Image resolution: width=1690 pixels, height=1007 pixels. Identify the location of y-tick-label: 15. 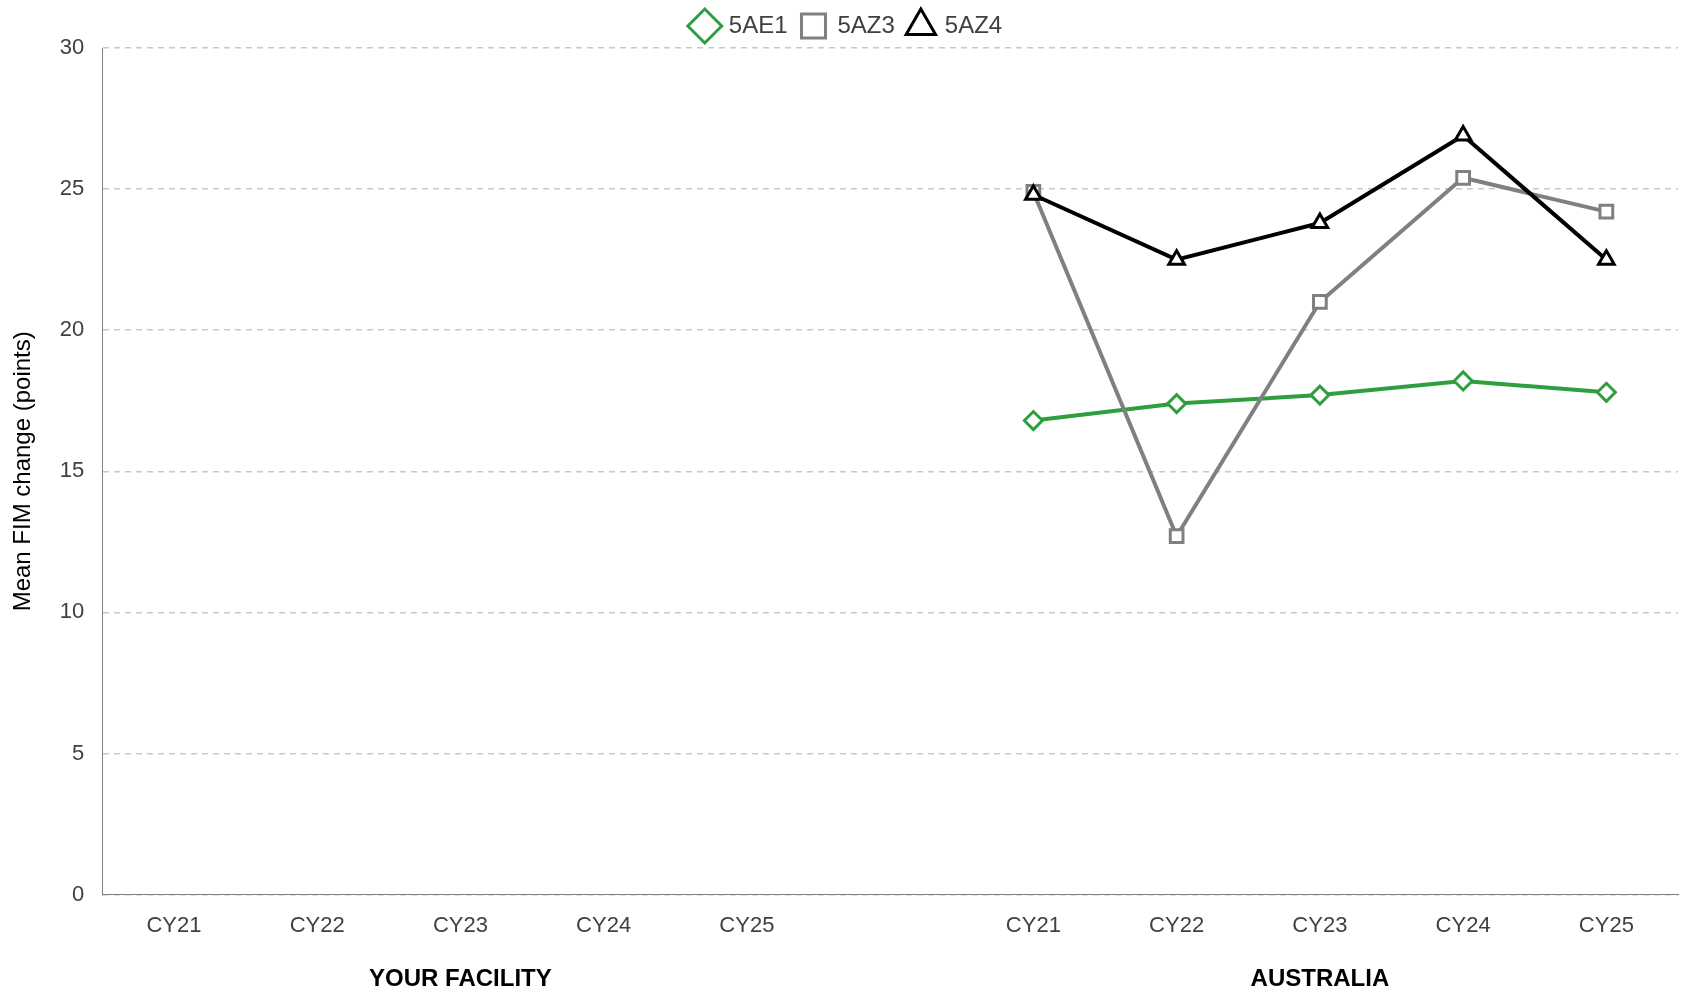
(72, 470).